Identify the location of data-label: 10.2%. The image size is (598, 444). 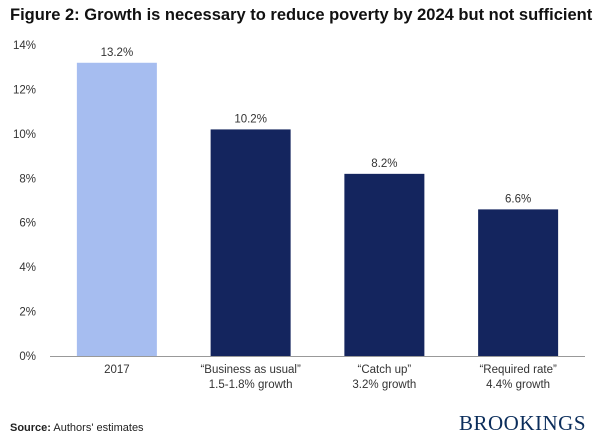
(250, 119).